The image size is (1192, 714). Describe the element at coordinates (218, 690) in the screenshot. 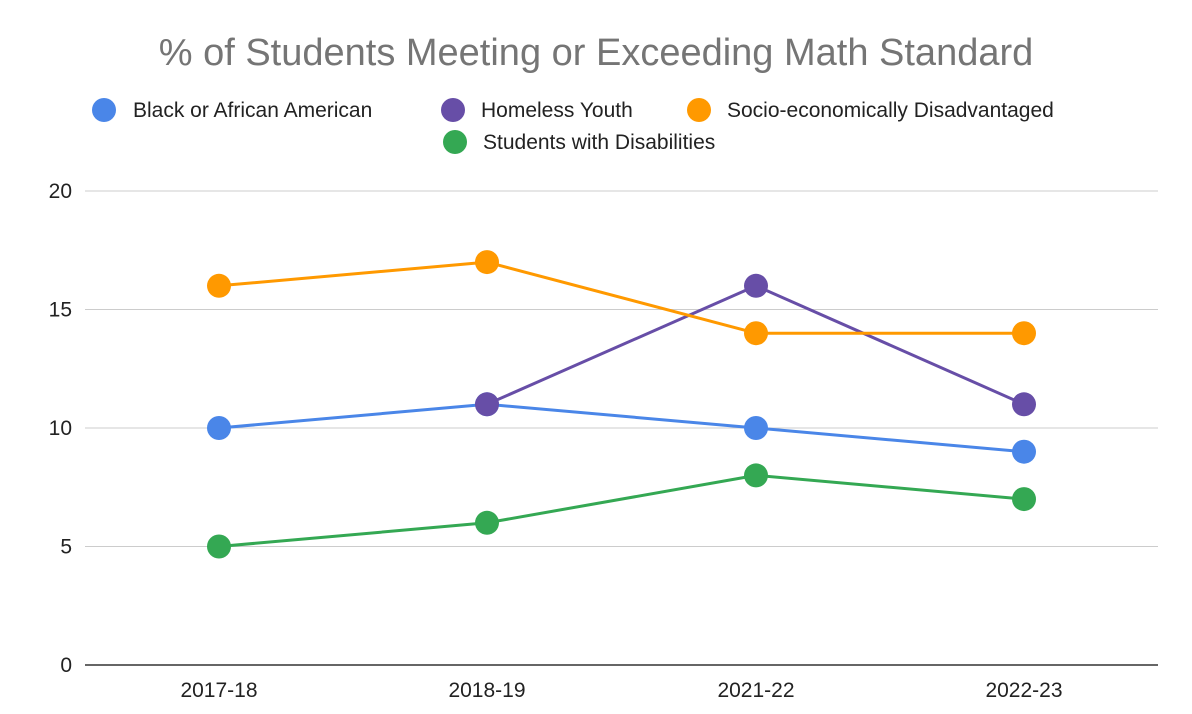

I see `x-tick-label: 2017-18` at that location.